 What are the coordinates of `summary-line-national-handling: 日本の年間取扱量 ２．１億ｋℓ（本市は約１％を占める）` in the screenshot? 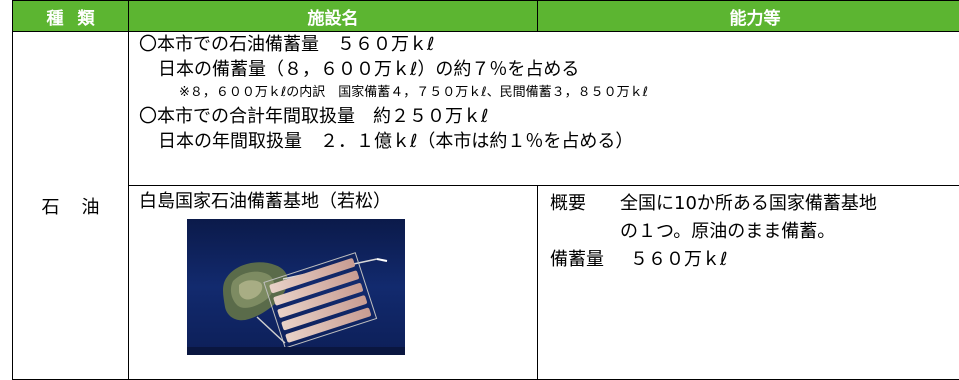 It's located at (549, 141).